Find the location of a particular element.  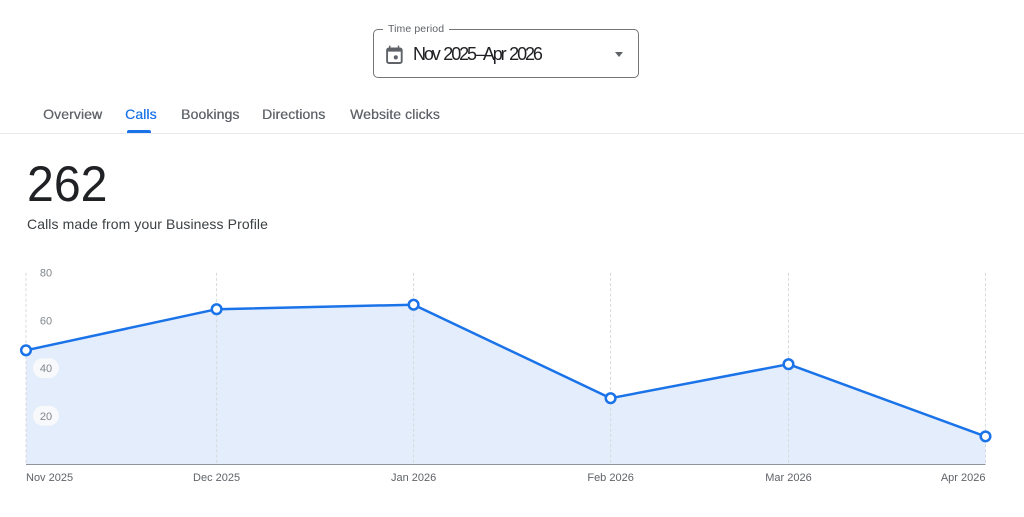

svg-text: Feb 2026 is located at coordinates (610, 478).